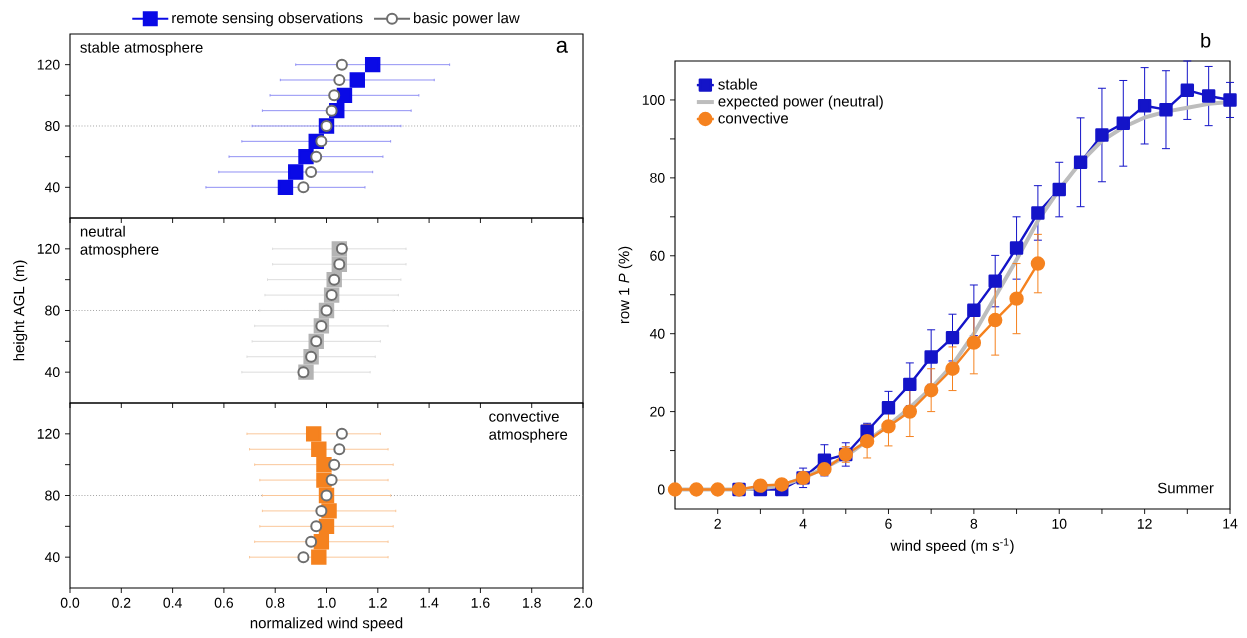  What do you see at coordinates (378, 602) in the screenshot?
I see `x-tick-label: 1.2` at bounding box center [378, 602].